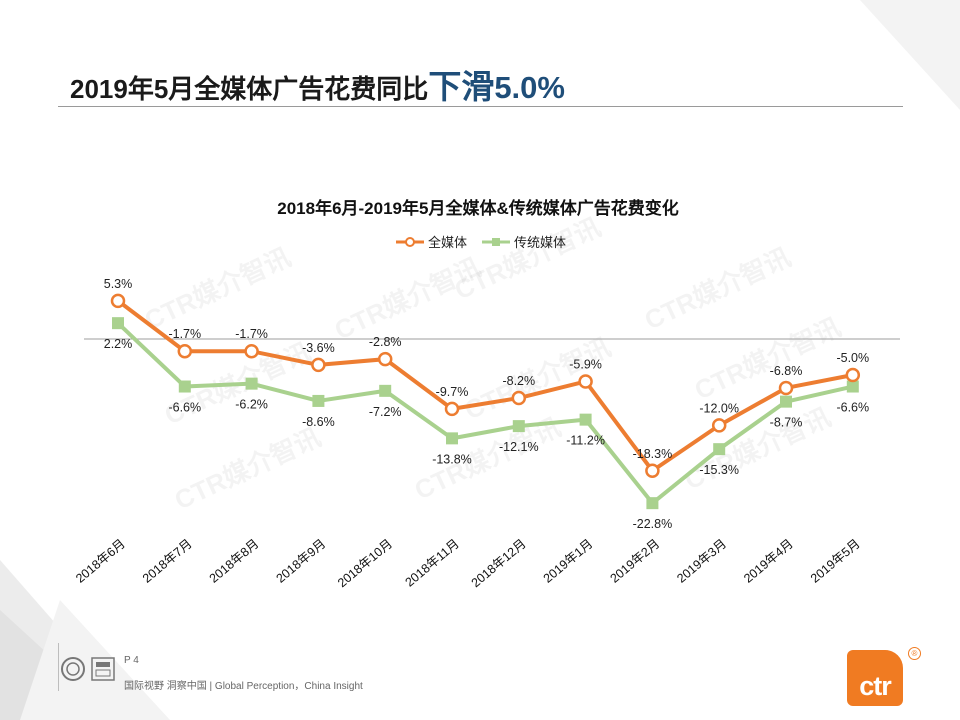 The height and width of the screenshot is (720, 960). Describe the element at coordinates (131, 660) in the screenshot. I see `page-number: P 4` at that location.